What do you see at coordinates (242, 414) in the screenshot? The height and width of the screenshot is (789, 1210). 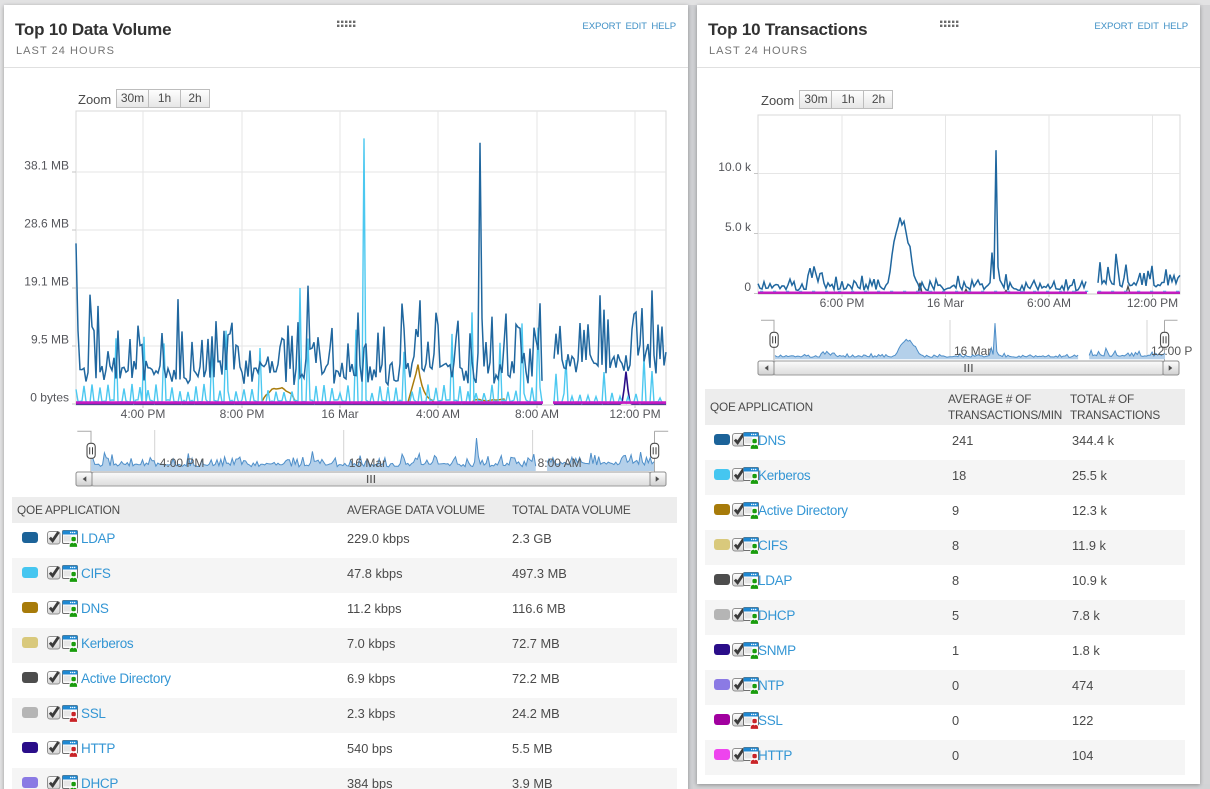 I see `svg-text: 8:00 PM` at bounding box center [242, 414].